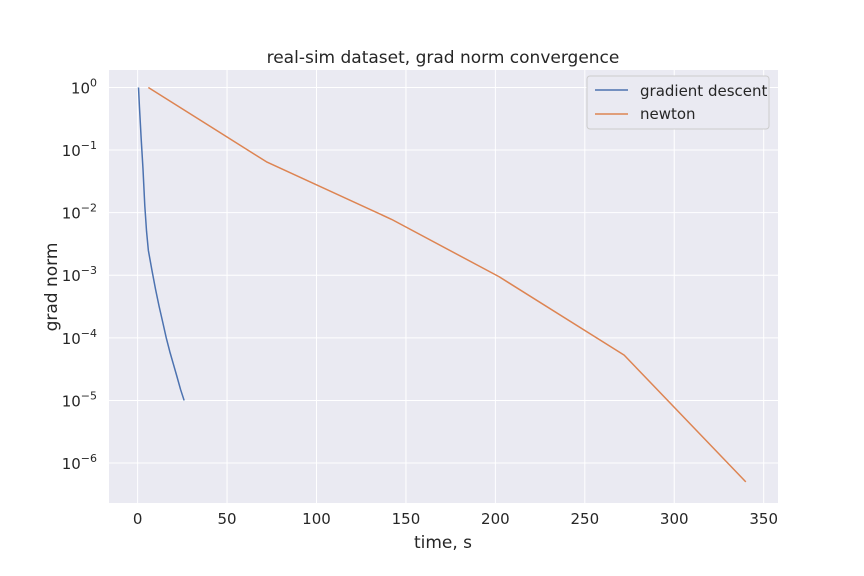 The height and width of the screenshot is (576, 864). Describe the element at coordinates (495, 519) in the screenshot. I see `x-tick-label: 200` at that location.